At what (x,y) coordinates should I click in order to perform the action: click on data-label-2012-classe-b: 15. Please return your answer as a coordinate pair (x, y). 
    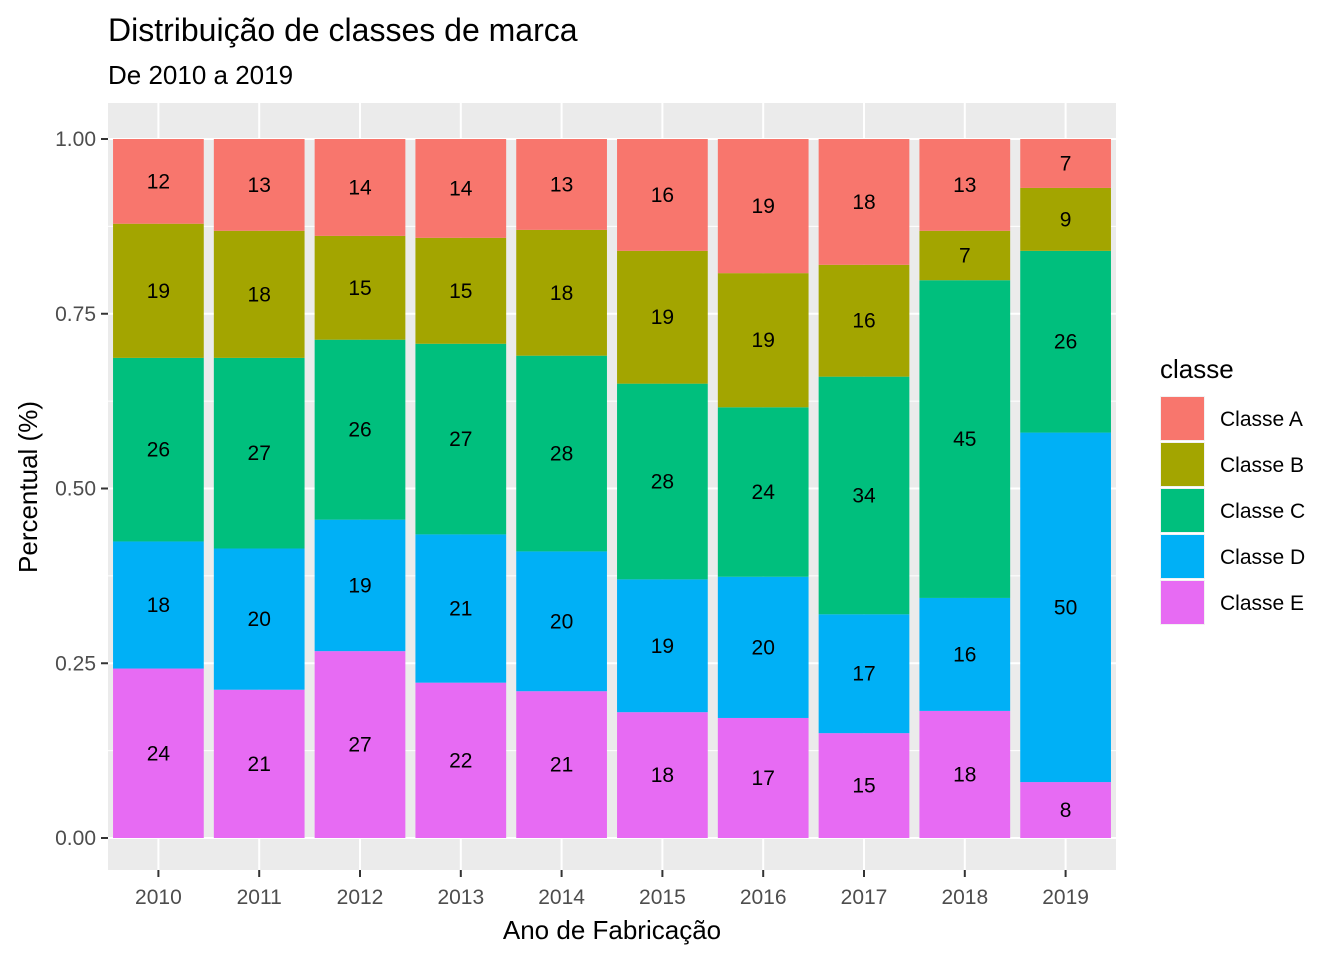
    Looking at the image, I should click on (359, 288).